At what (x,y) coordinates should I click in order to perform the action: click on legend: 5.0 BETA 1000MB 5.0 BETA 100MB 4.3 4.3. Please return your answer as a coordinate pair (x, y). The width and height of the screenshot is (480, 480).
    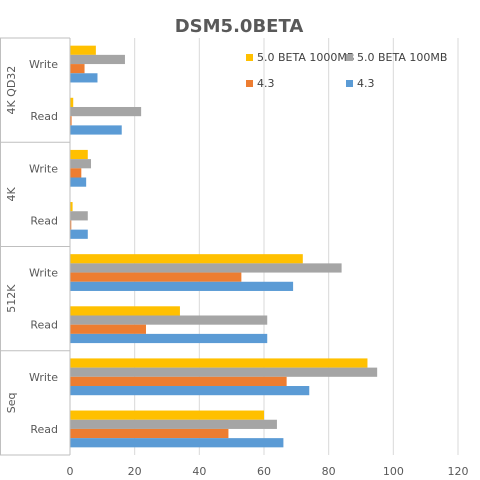
    Looking at the image, I should click on (346, 70).